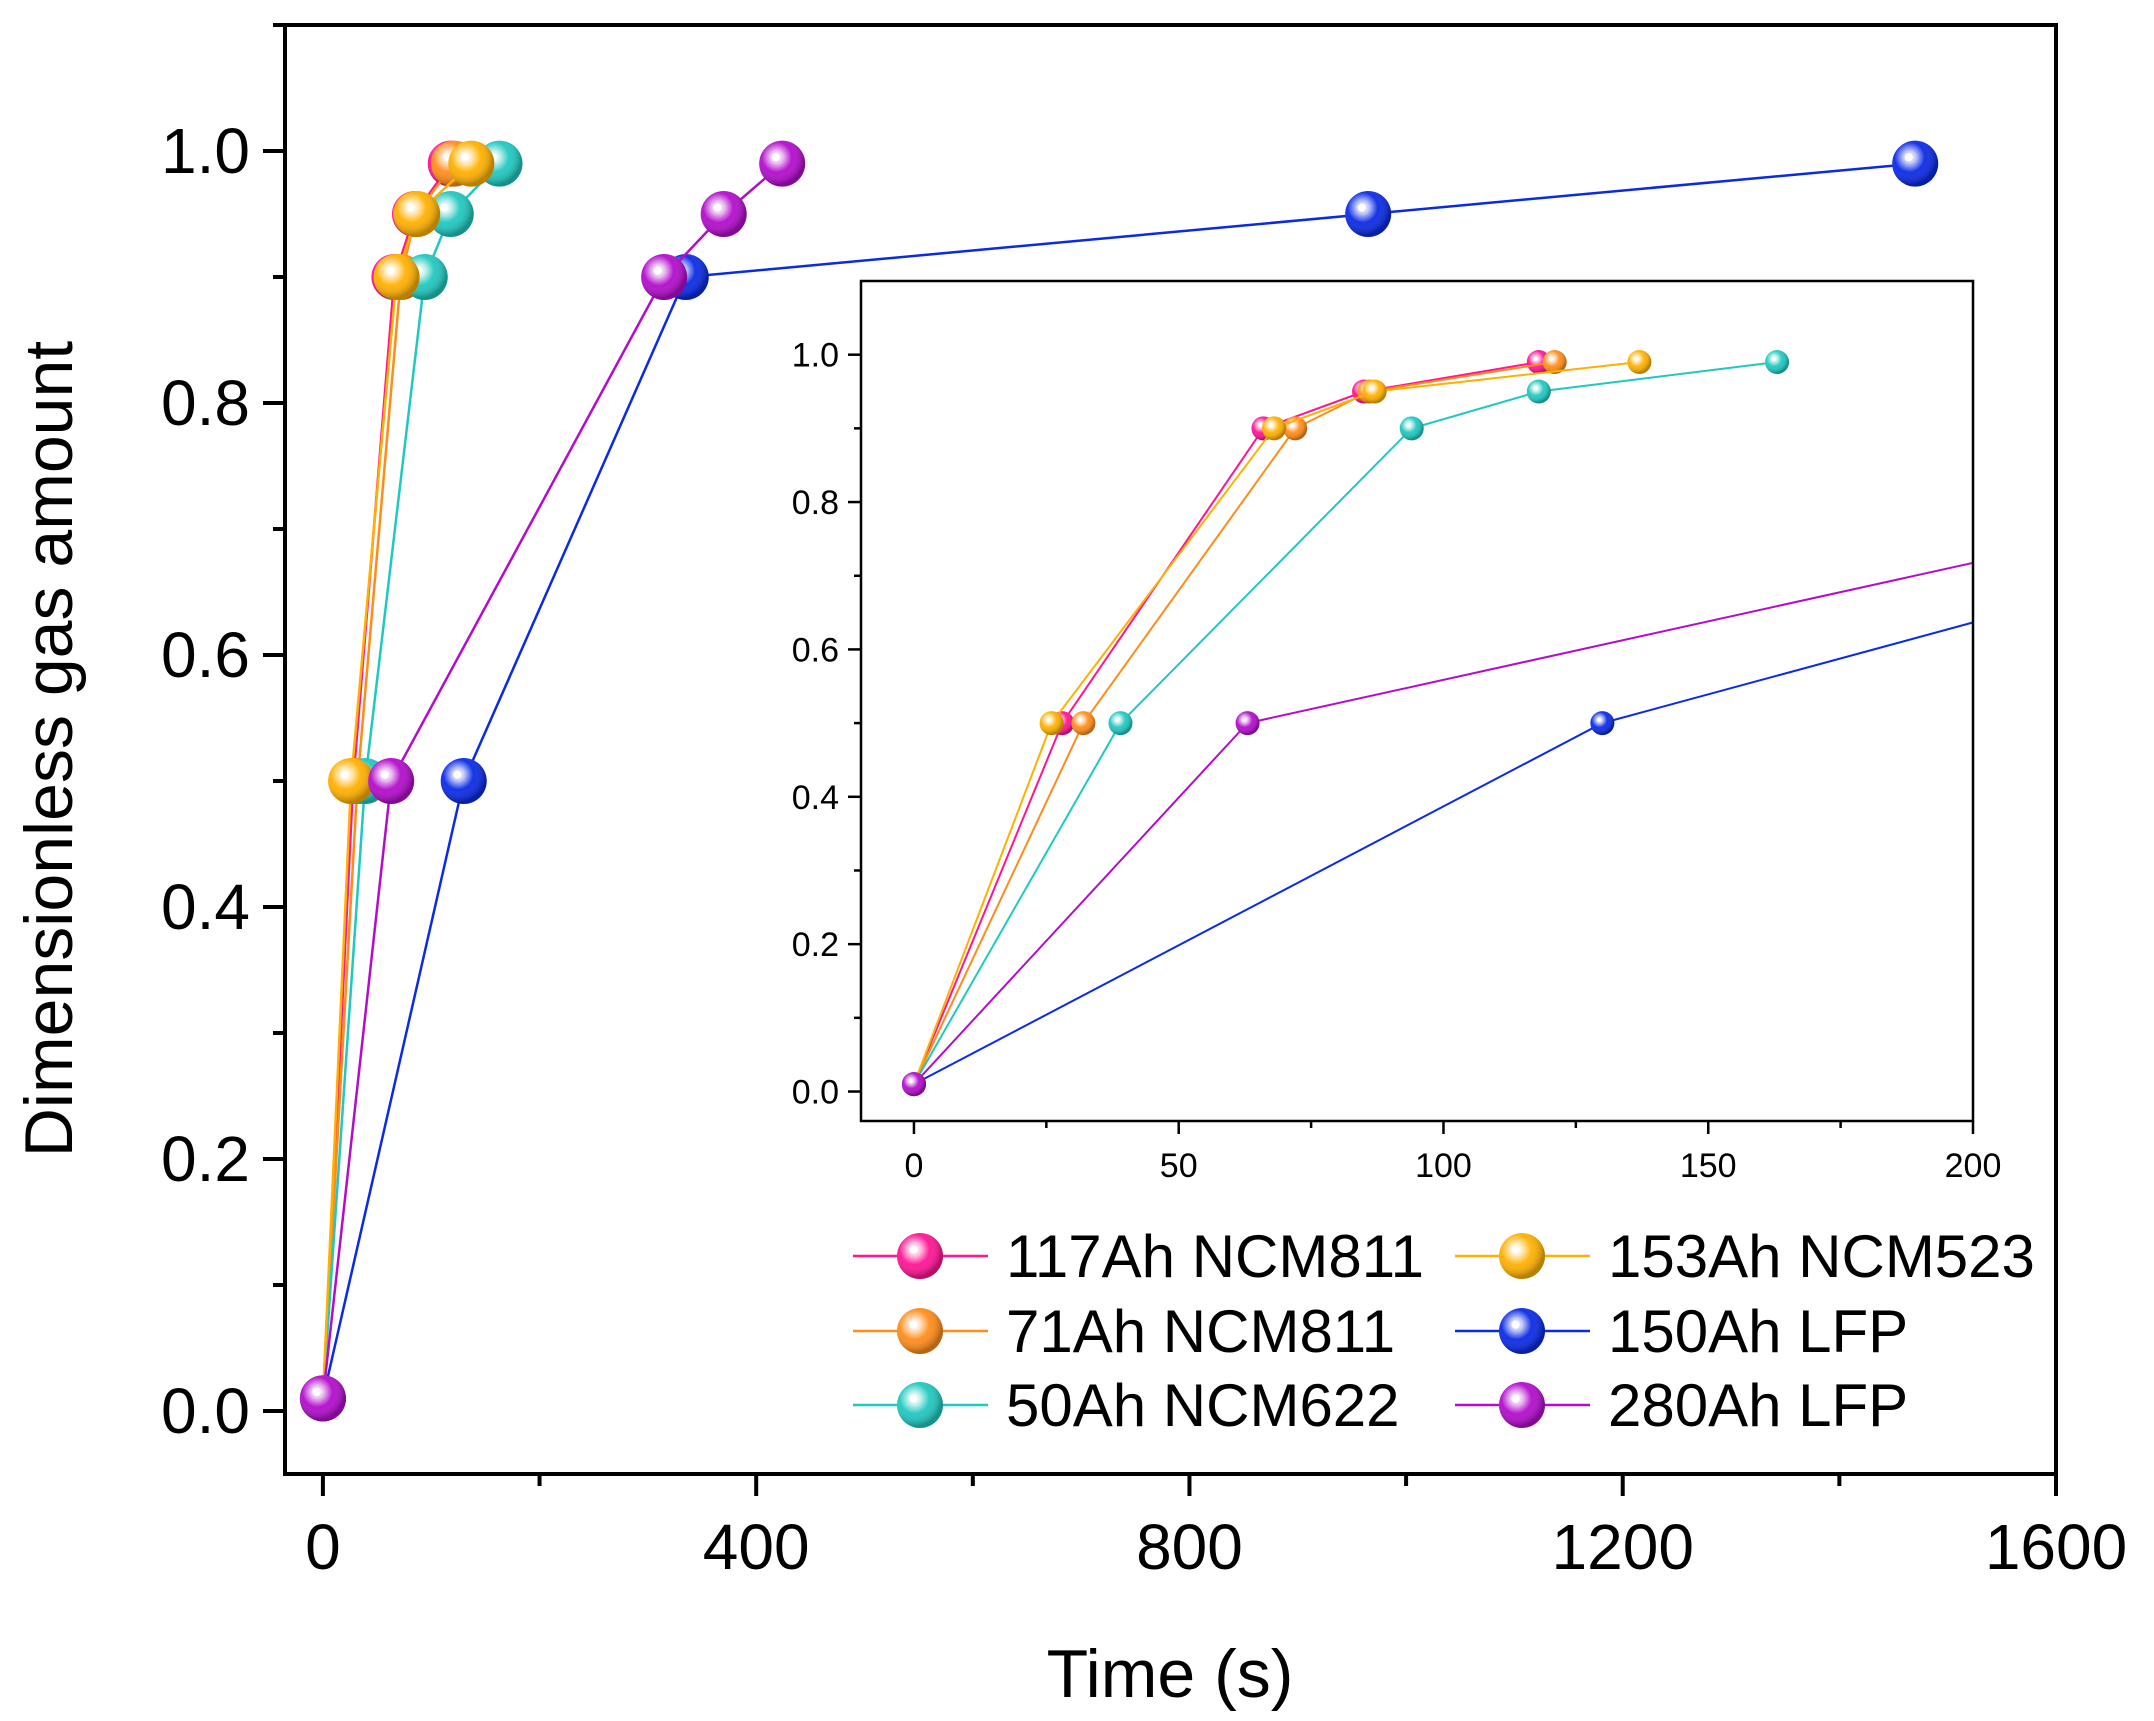  What do you see at coordinates (1708, 1166) in the screenshot?
I see `inset-x-tick-label: 150` at bounding box center [1708, 1166].